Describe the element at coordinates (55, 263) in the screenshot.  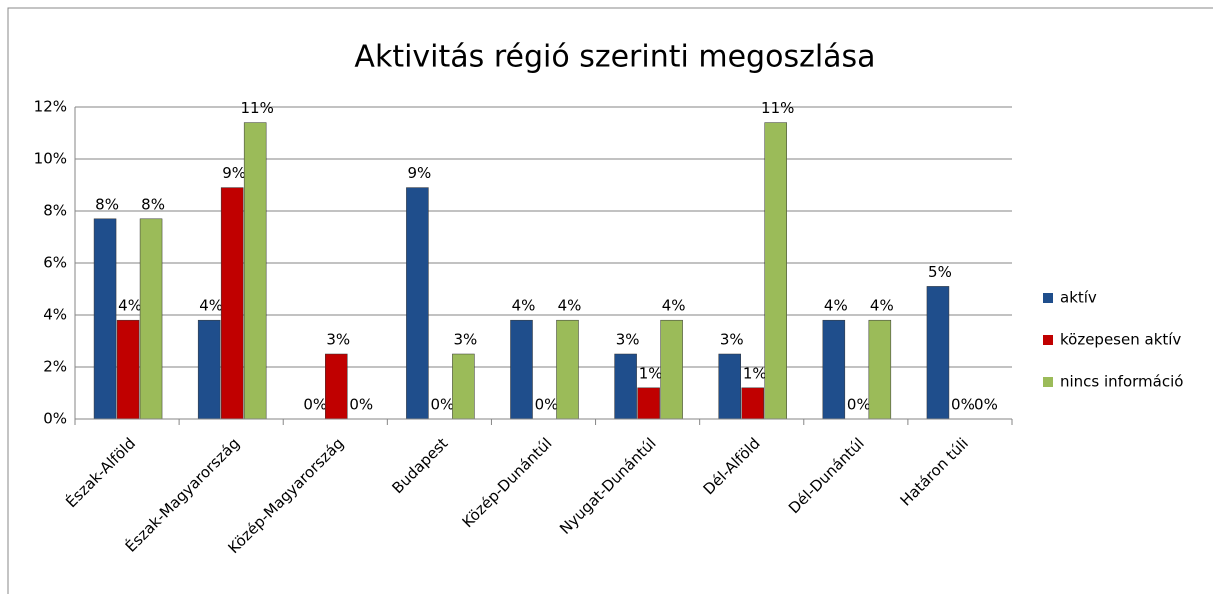
I see `y-tick-label: 6%` at that location.